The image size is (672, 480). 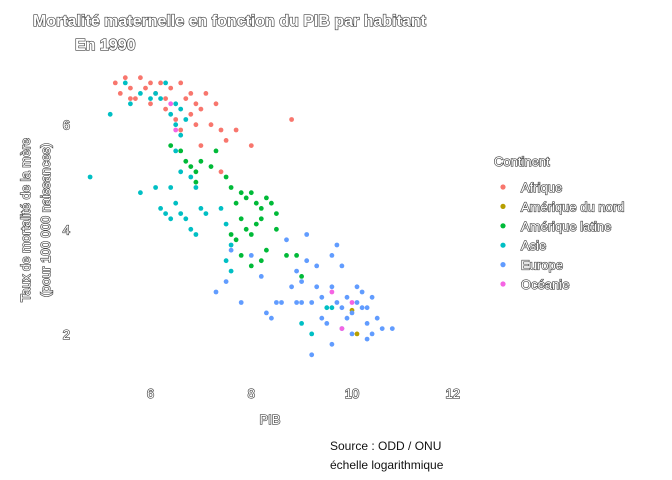 I want to click on y-axis-title-line1: Taux de mortalité de la mère, so click(x=25, y=220).